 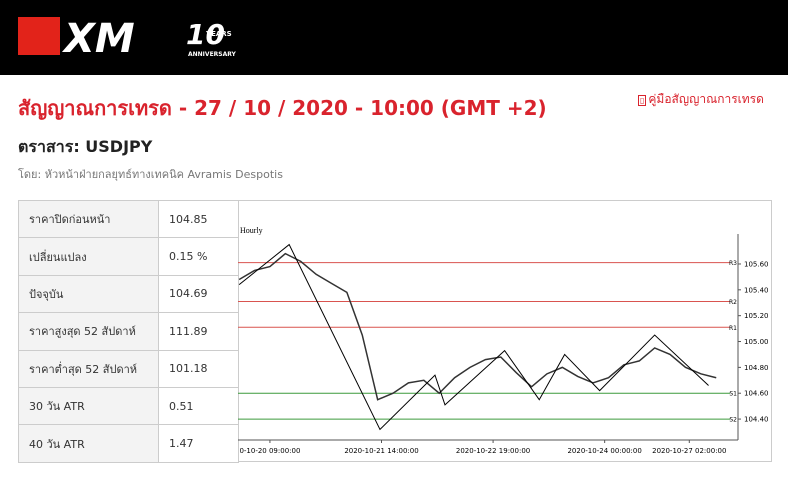 I want to click on x-tick-label: 0-10-20 09:00:00, so click(x=269, y=451).